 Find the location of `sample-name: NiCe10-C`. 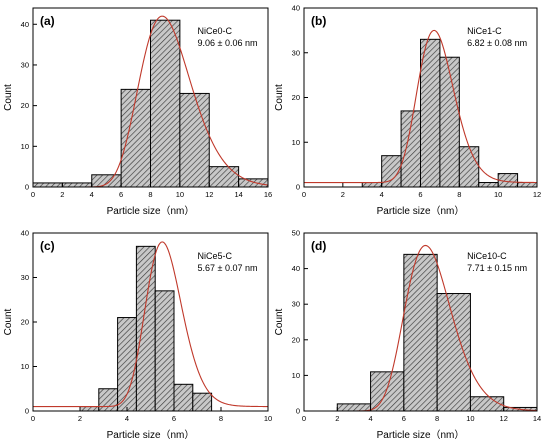

sample-name: NiCe10-C is located at coordinates (487, 256).